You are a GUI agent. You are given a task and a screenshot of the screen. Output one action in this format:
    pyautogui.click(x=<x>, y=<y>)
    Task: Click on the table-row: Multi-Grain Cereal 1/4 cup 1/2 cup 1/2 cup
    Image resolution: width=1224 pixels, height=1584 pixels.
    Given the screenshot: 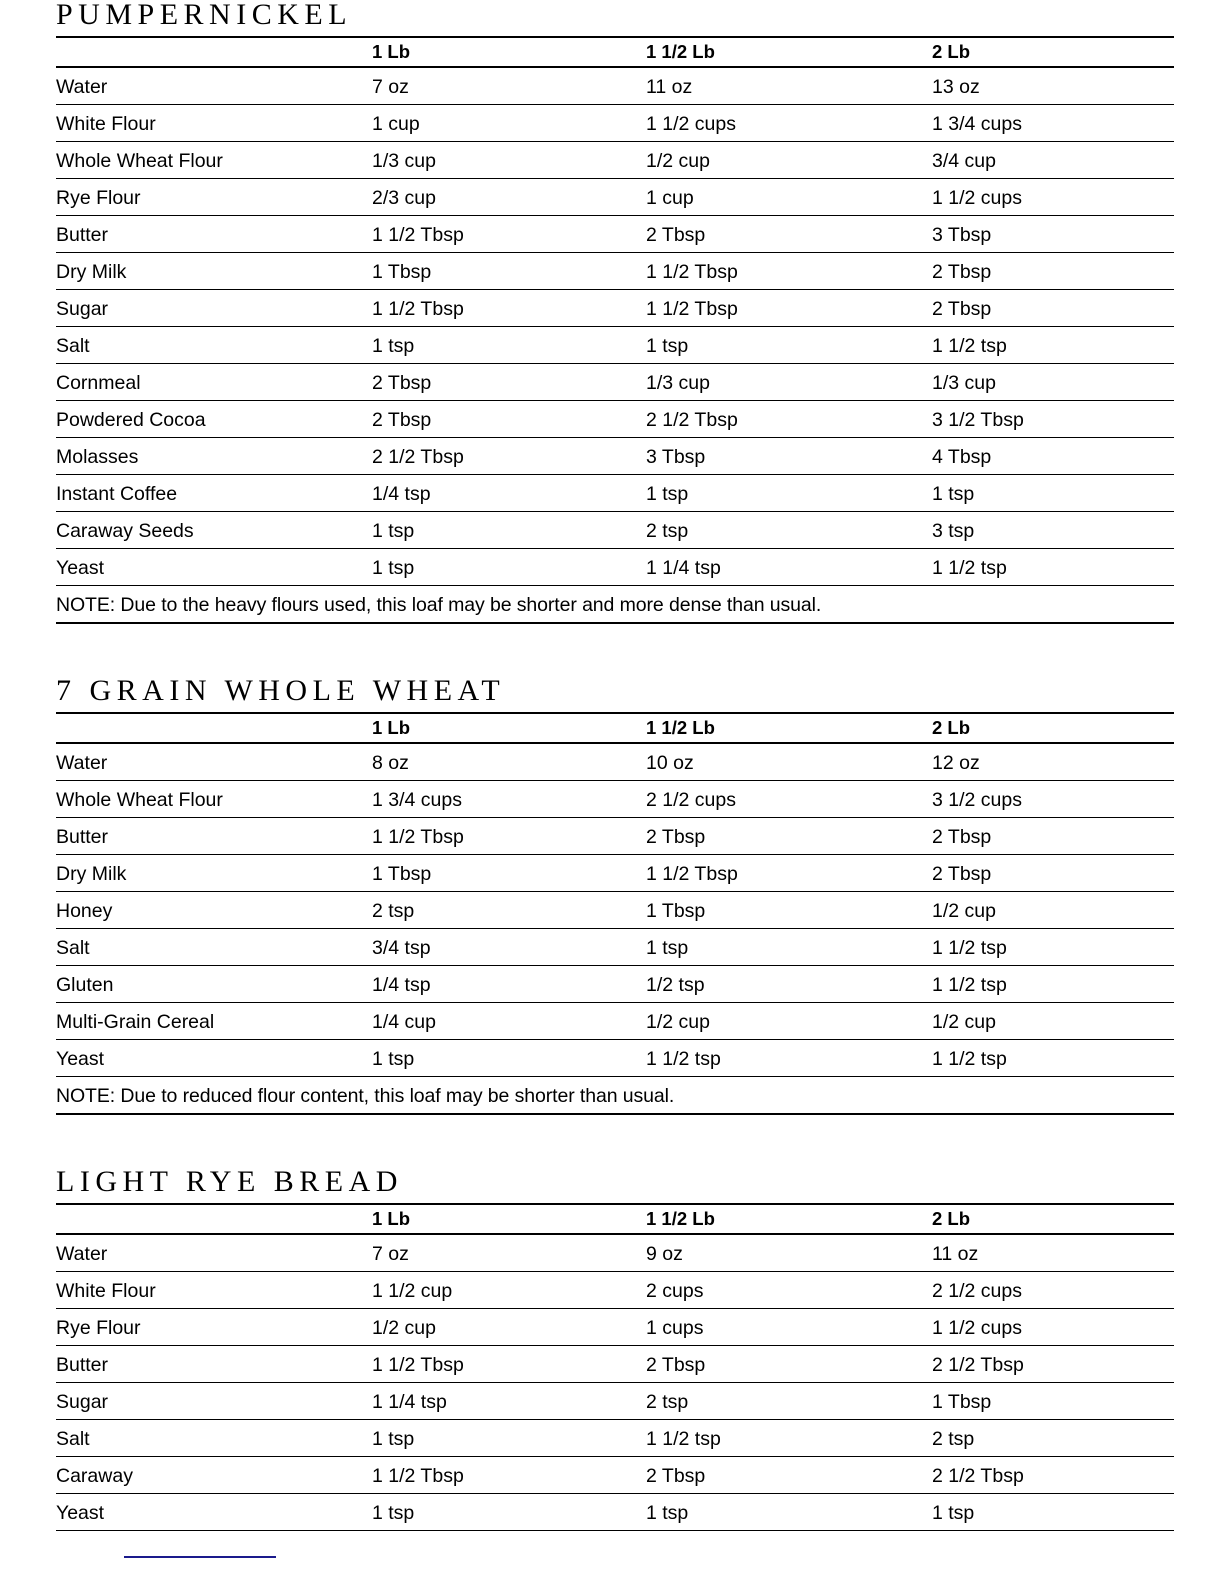 What is the action you would take?
    pyautogui.click(x=615, y=1021)
    